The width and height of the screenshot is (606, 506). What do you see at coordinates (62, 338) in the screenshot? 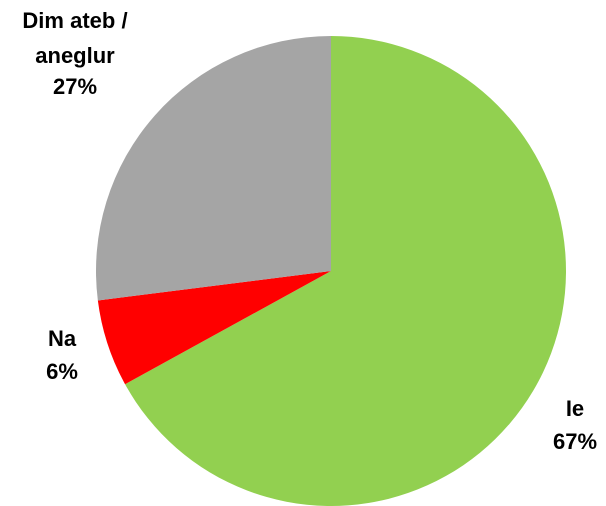
I see `slice-label: Na` at bounding box center [62, 338].